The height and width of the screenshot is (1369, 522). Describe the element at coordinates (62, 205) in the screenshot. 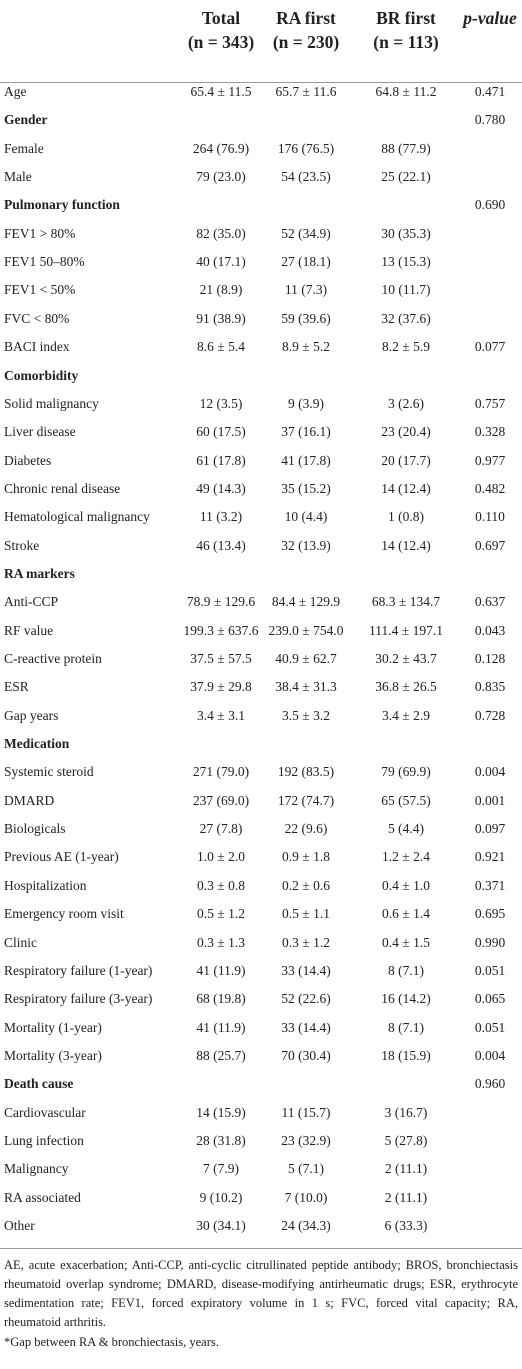

I see `section-title: Pulmonary function` at that location.